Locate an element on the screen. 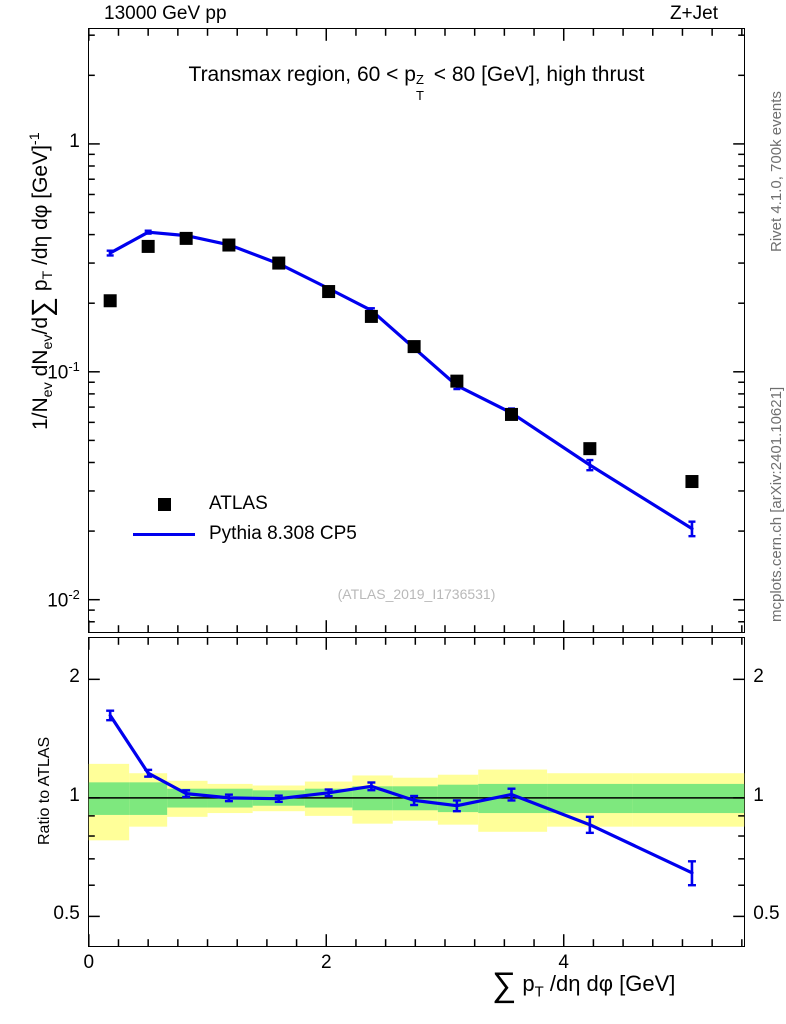 This screenshot has width=786, height=1024. legend-entry-pythia: Pythia 8.308 CP5 is located at coordinates (241, 534).